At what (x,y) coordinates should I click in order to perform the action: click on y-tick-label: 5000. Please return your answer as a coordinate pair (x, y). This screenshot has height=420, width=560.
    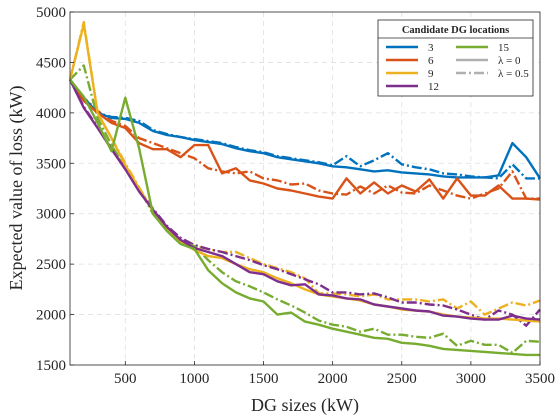
    Looking at the image, I should click on (51, 13).